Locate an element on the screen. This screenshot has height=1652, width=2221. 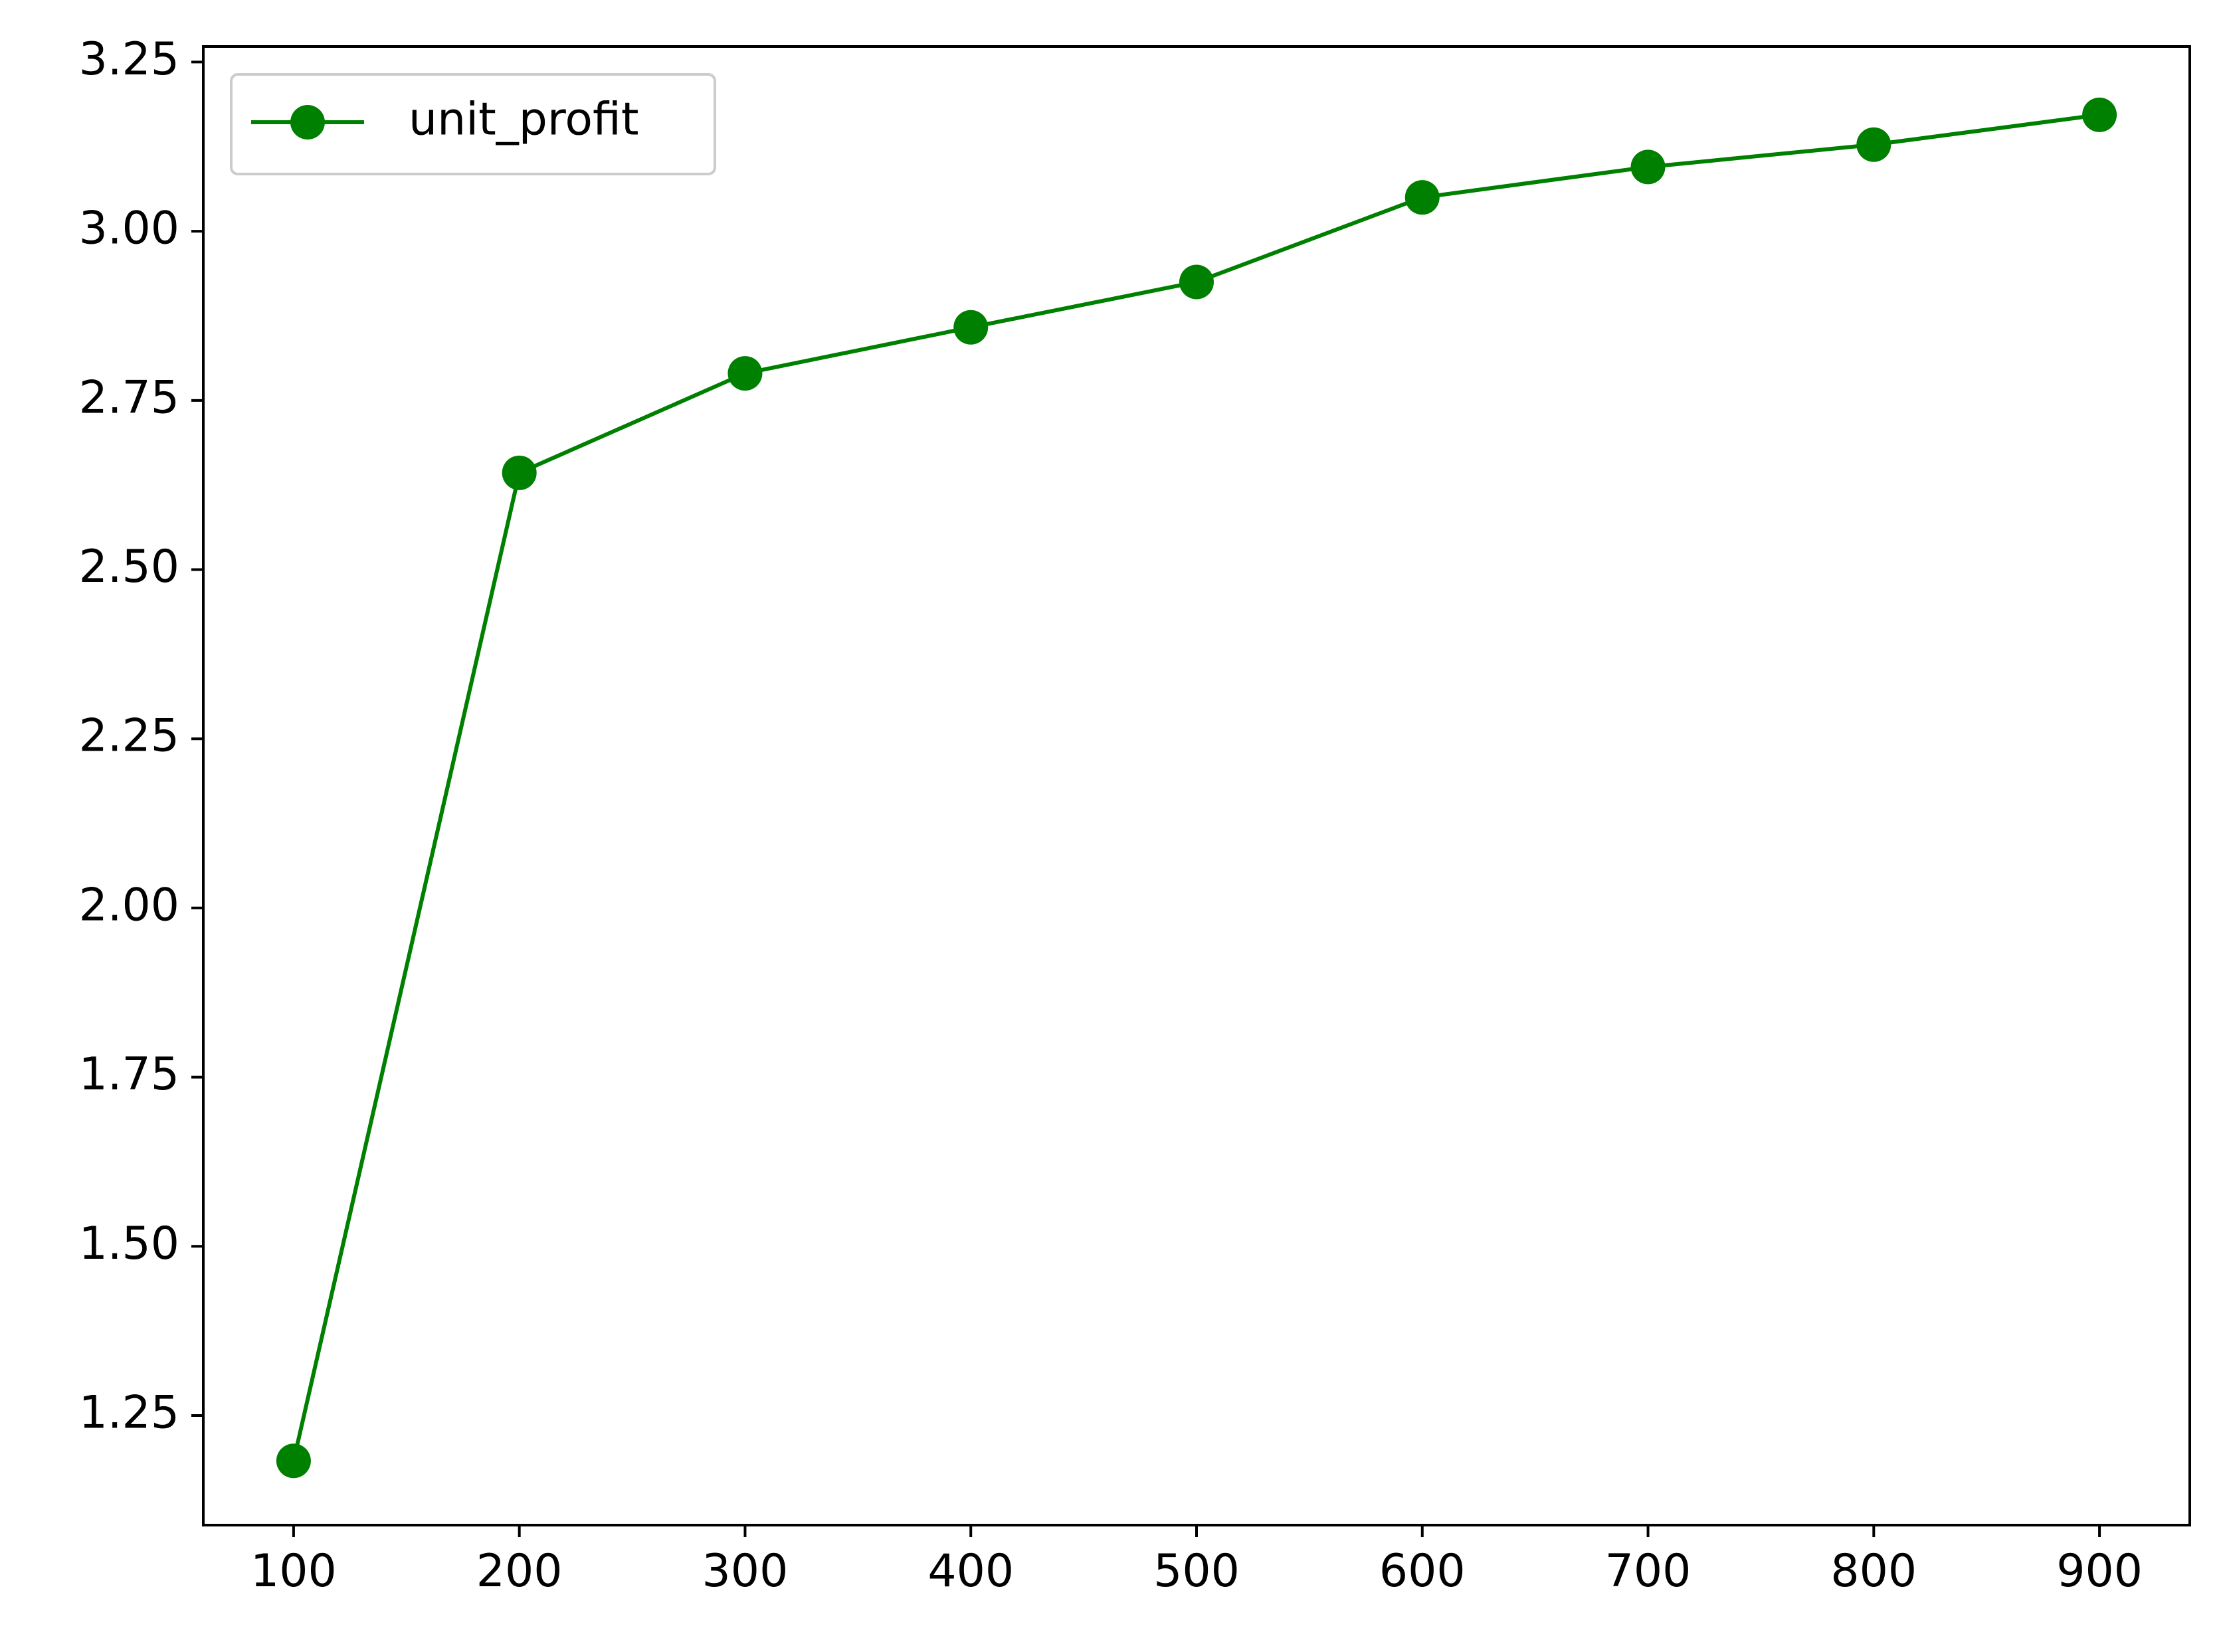
x-tick-label: 600 is located at coordinates (1422, 1571).